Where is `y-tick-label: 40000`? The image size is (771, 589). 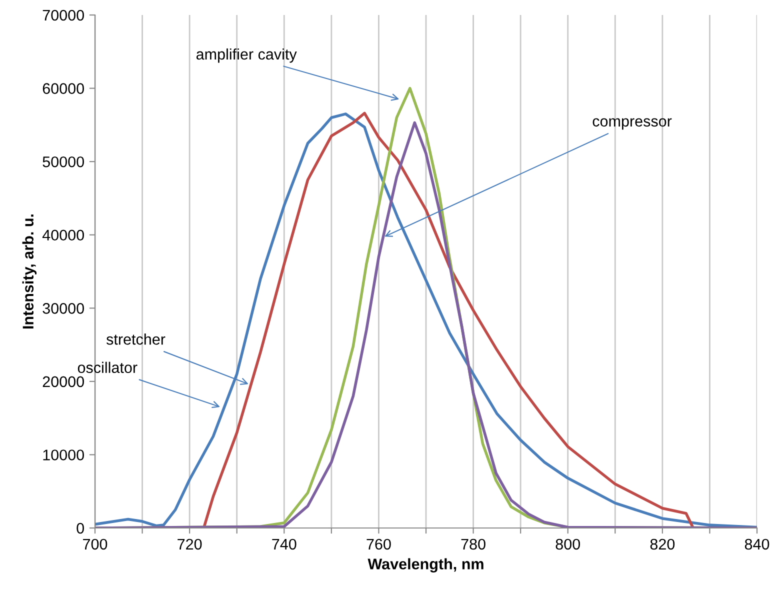
y-tick-label: 40000 is located at coordinates (63, 235).